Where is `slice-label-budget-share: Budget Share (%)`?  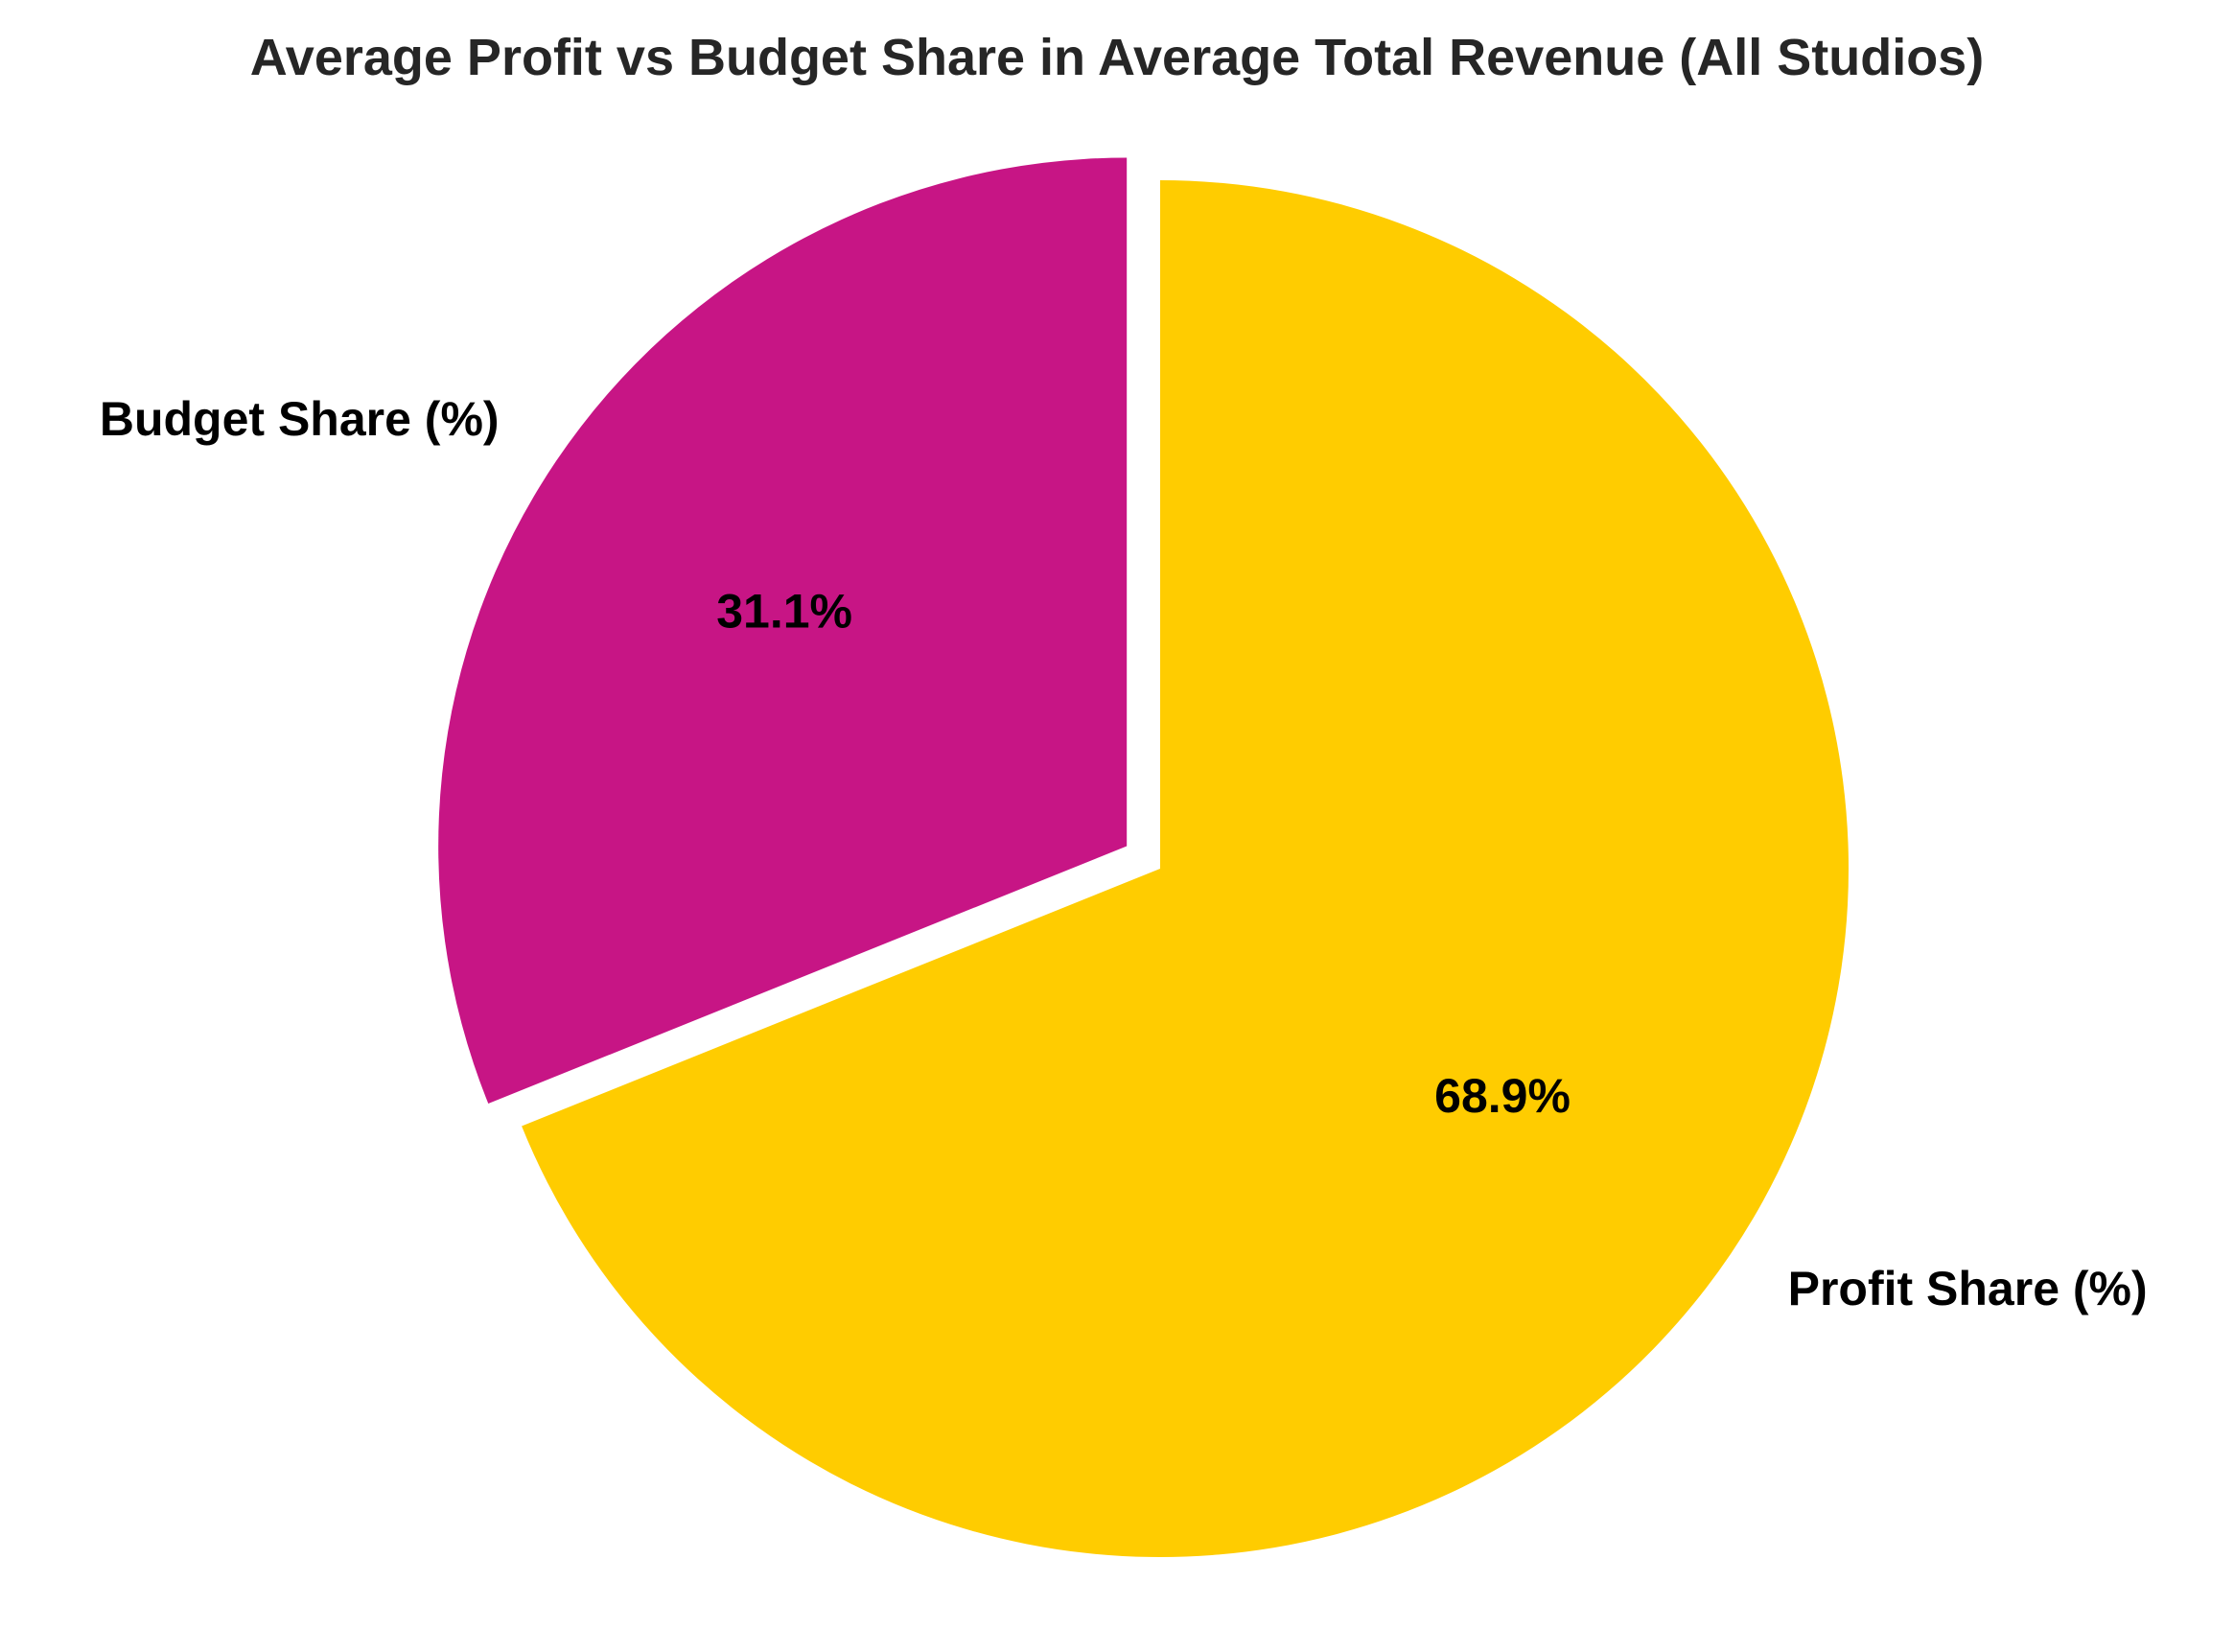
slice-label-budget-share: Budget Share (%) is located at coordinates (300, 419).